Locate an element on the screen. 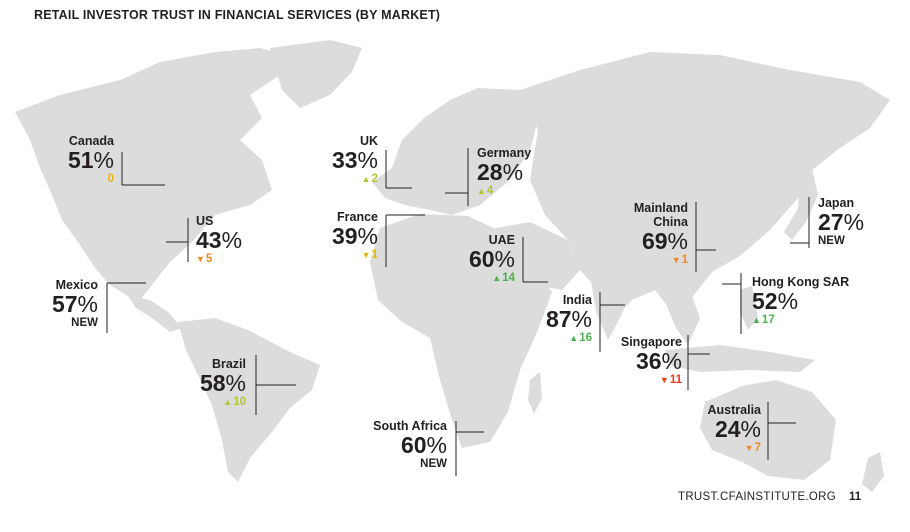  new-zealand-landmass is located at coordinates (873, 472).